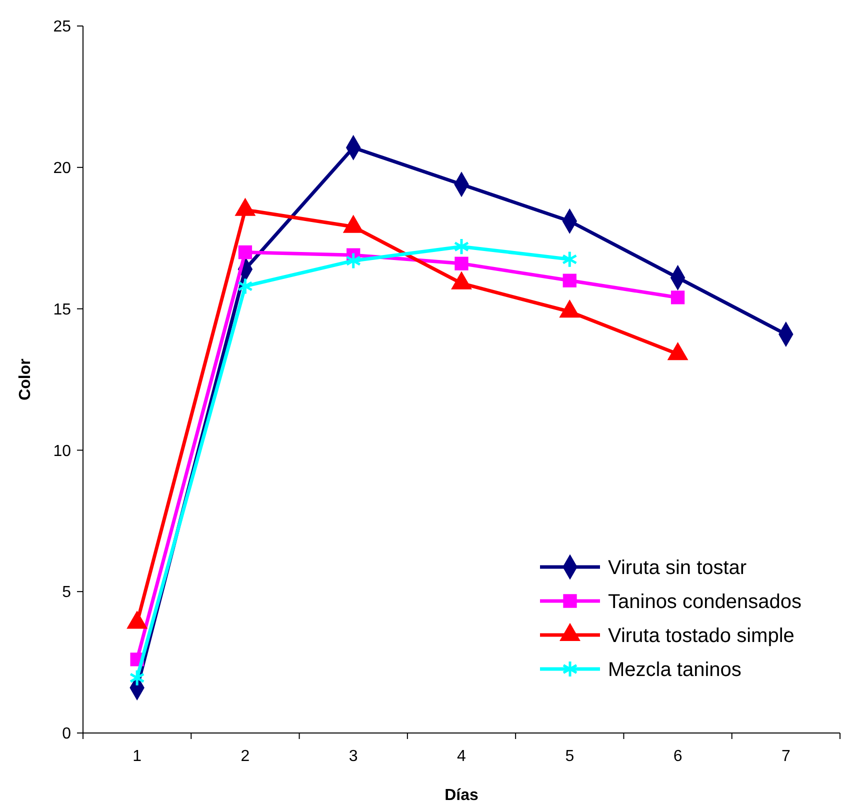 This screenshot has width=868, height=808. I want to click on y-tick-label: 0, so click(67, 734).